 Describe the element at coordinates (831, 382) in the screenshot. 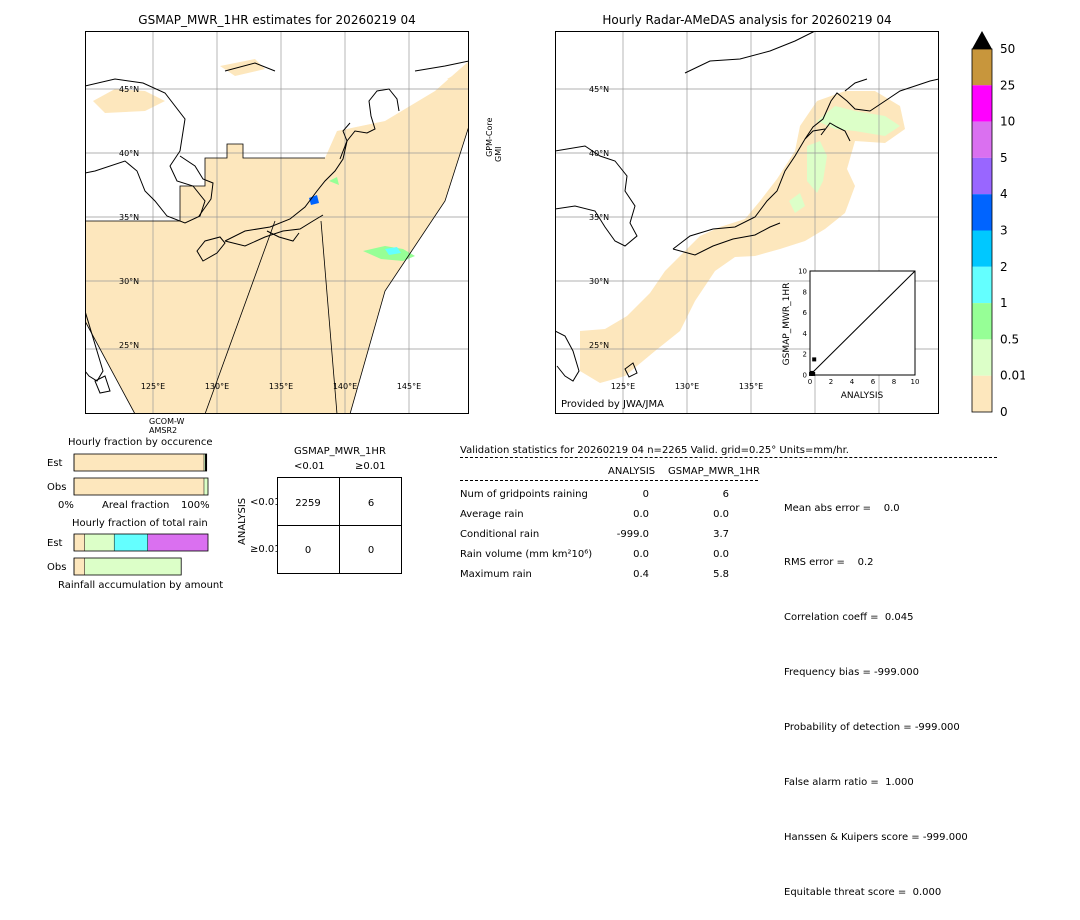

I see `scatter-xtick: 2` at that location.